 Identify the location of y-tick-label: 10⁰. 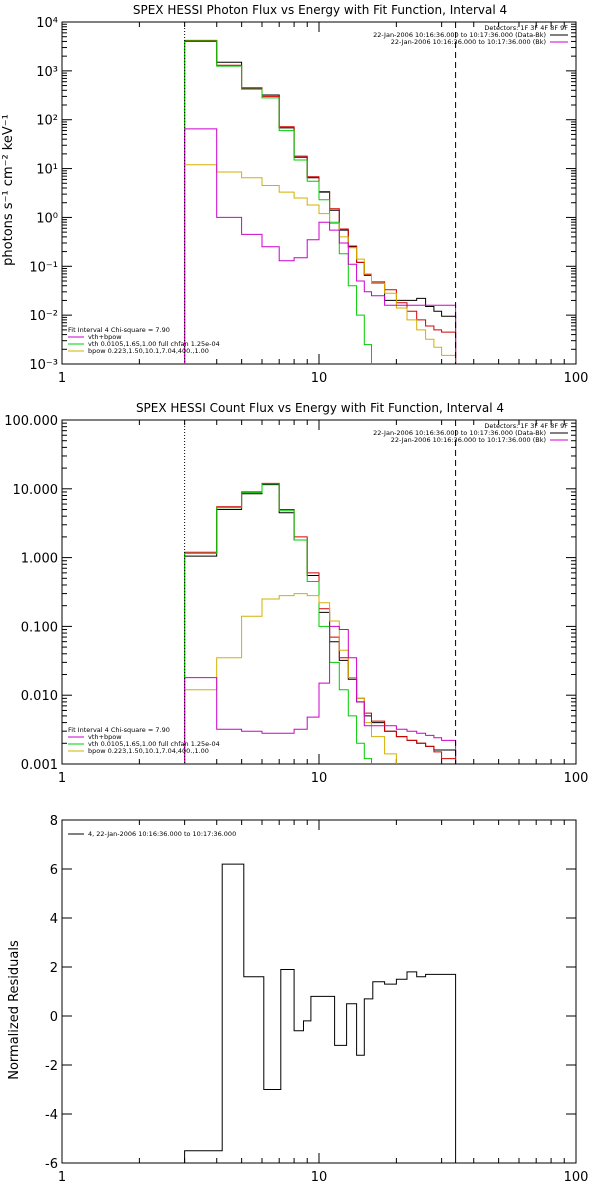
(47, 218).